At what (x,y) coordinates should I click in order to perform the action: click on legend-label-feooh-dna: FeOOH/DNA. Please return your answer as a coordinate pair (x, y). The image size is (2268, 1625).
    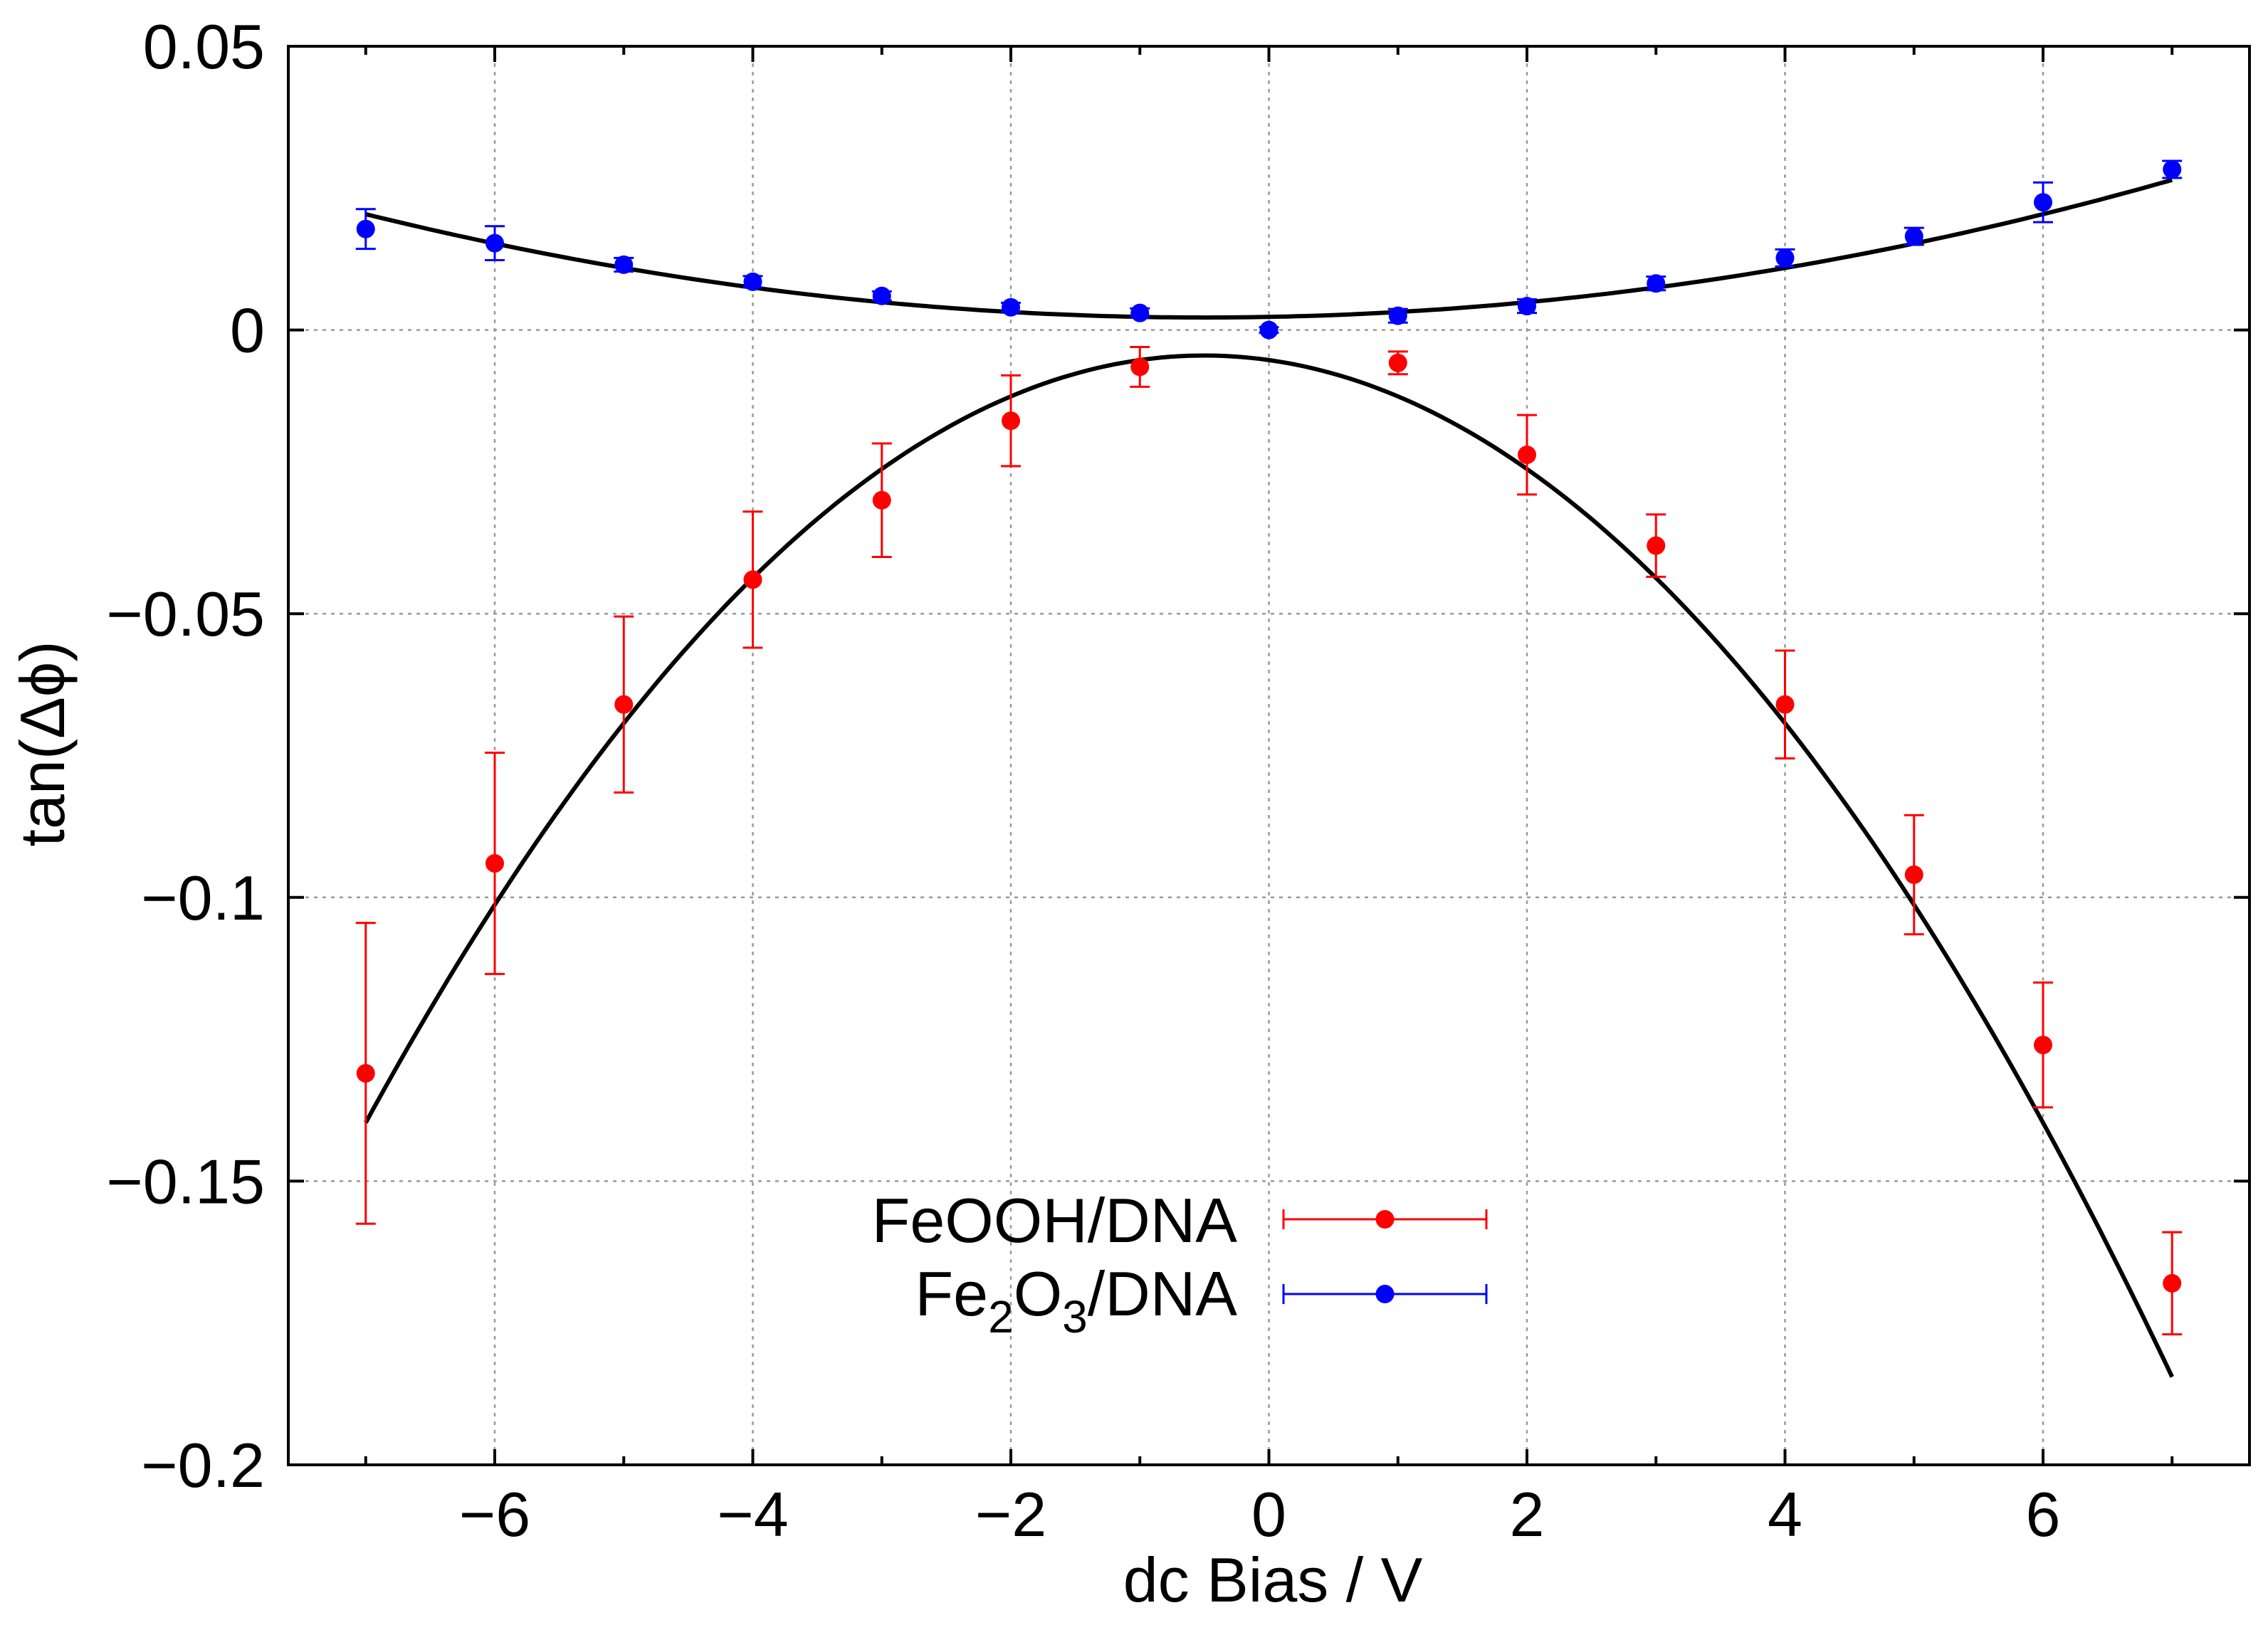
    Looking at the image, I should click on (1055, 1220).